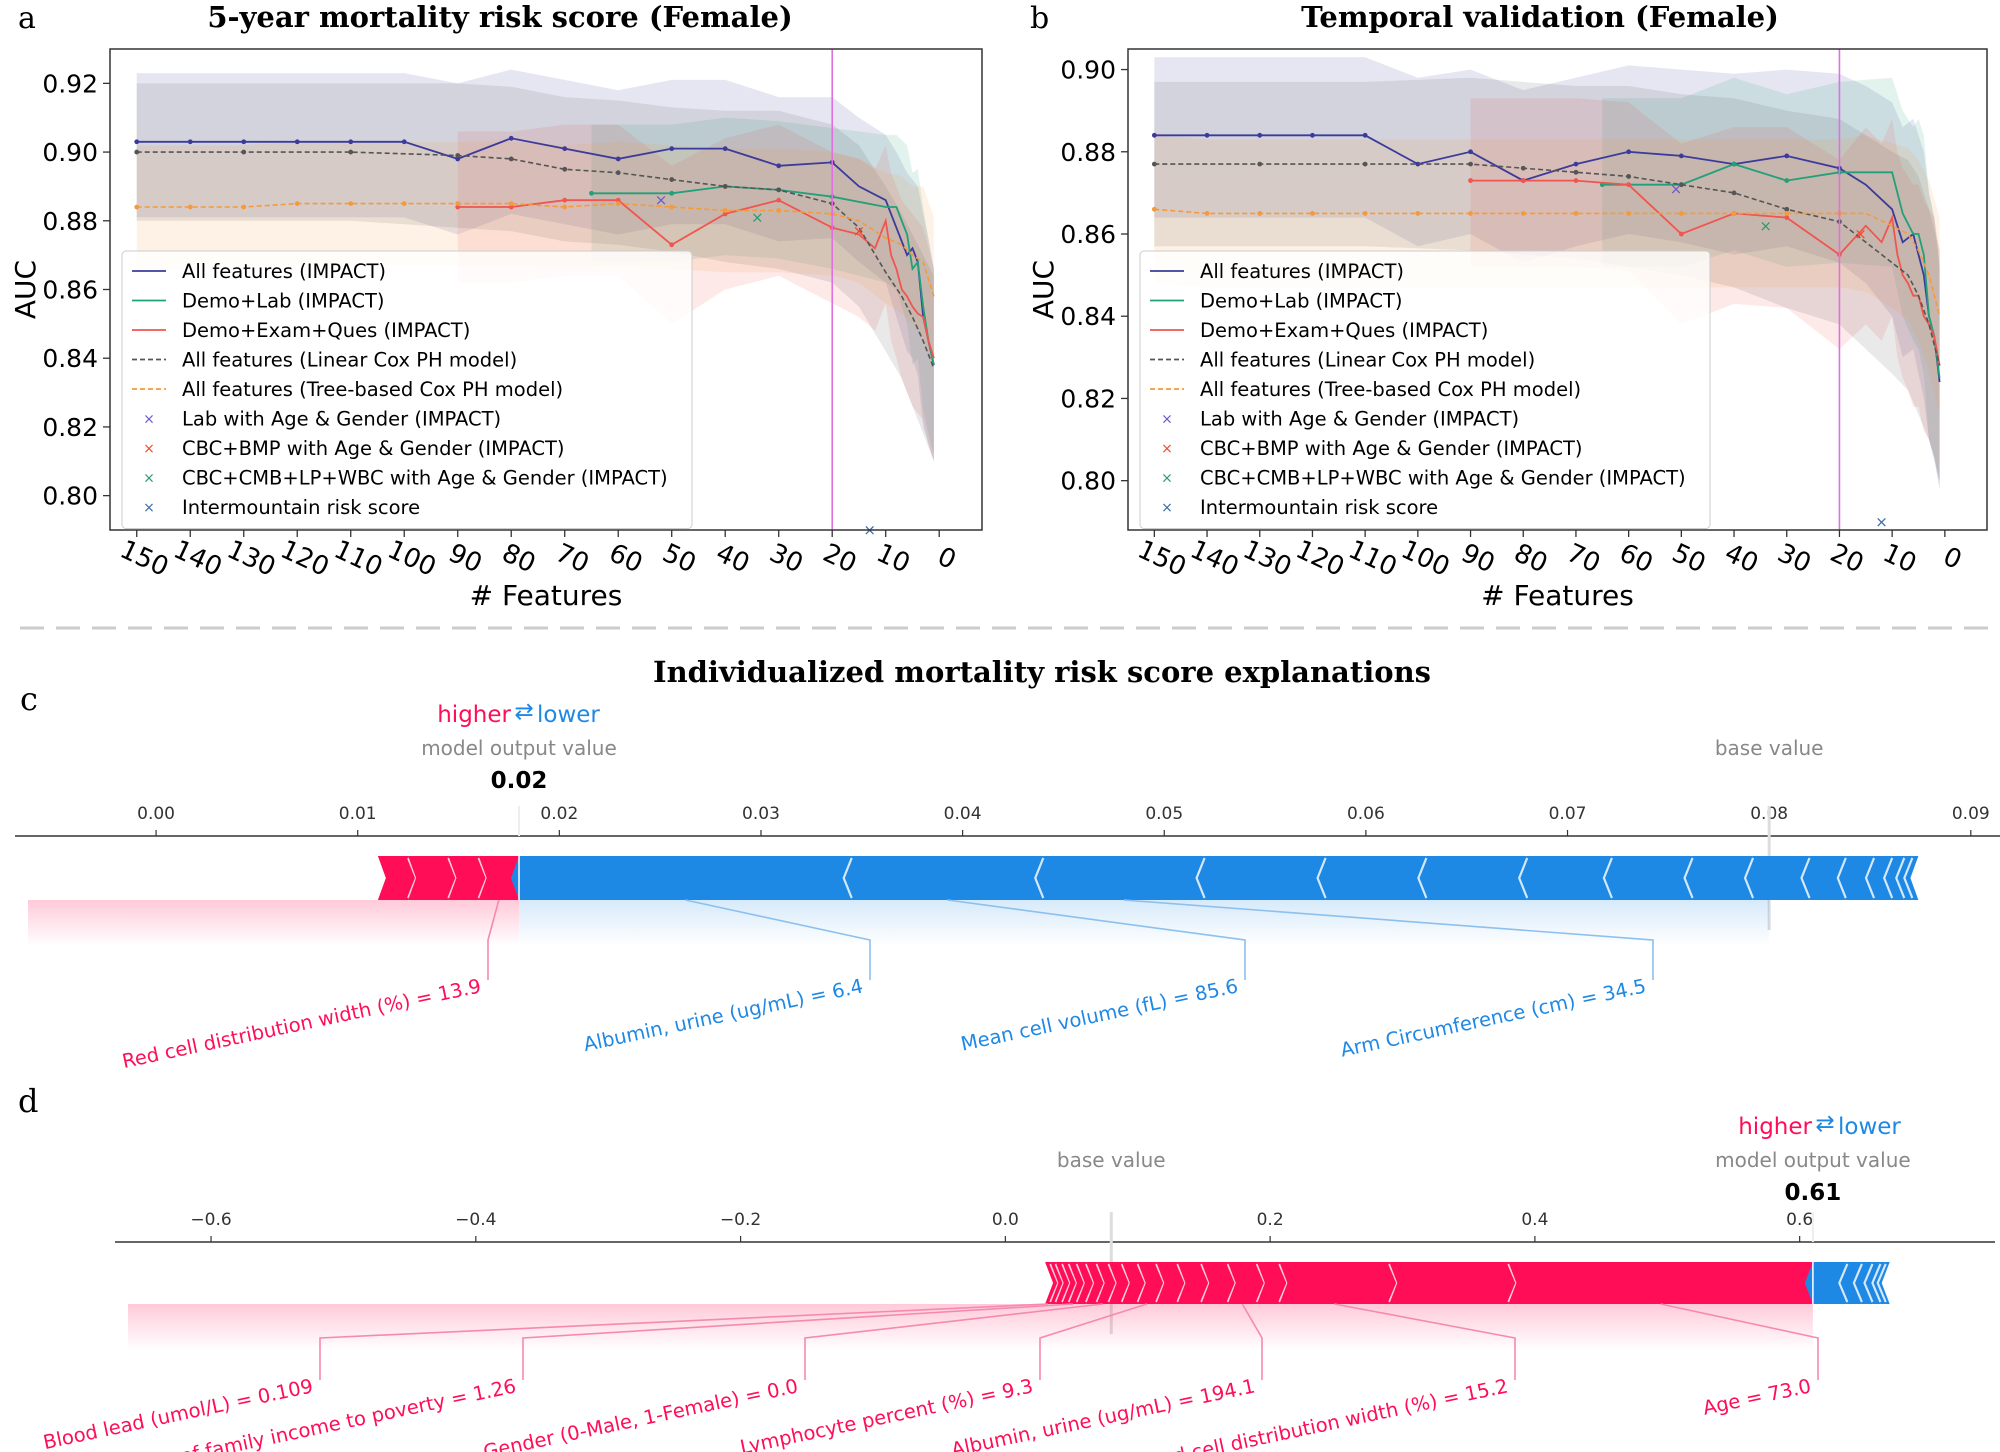 Image resolution: width=2000 pixels, height=1452 pixels. I want to click on force-d-feature-link, so click(1252, 1341).